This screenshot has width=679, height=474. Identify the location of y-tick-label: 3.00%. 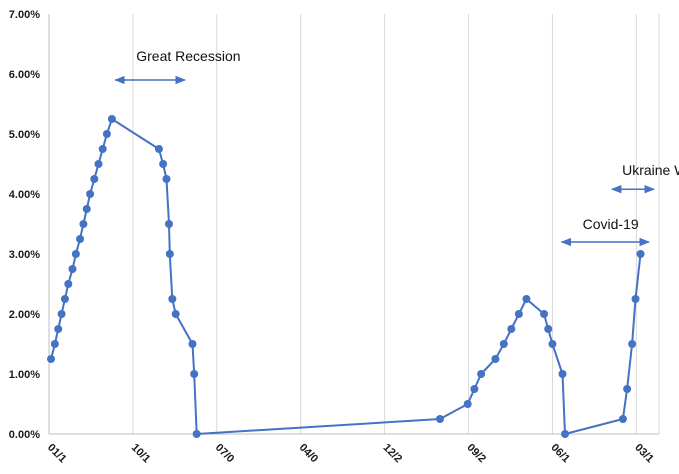
(24, 255).